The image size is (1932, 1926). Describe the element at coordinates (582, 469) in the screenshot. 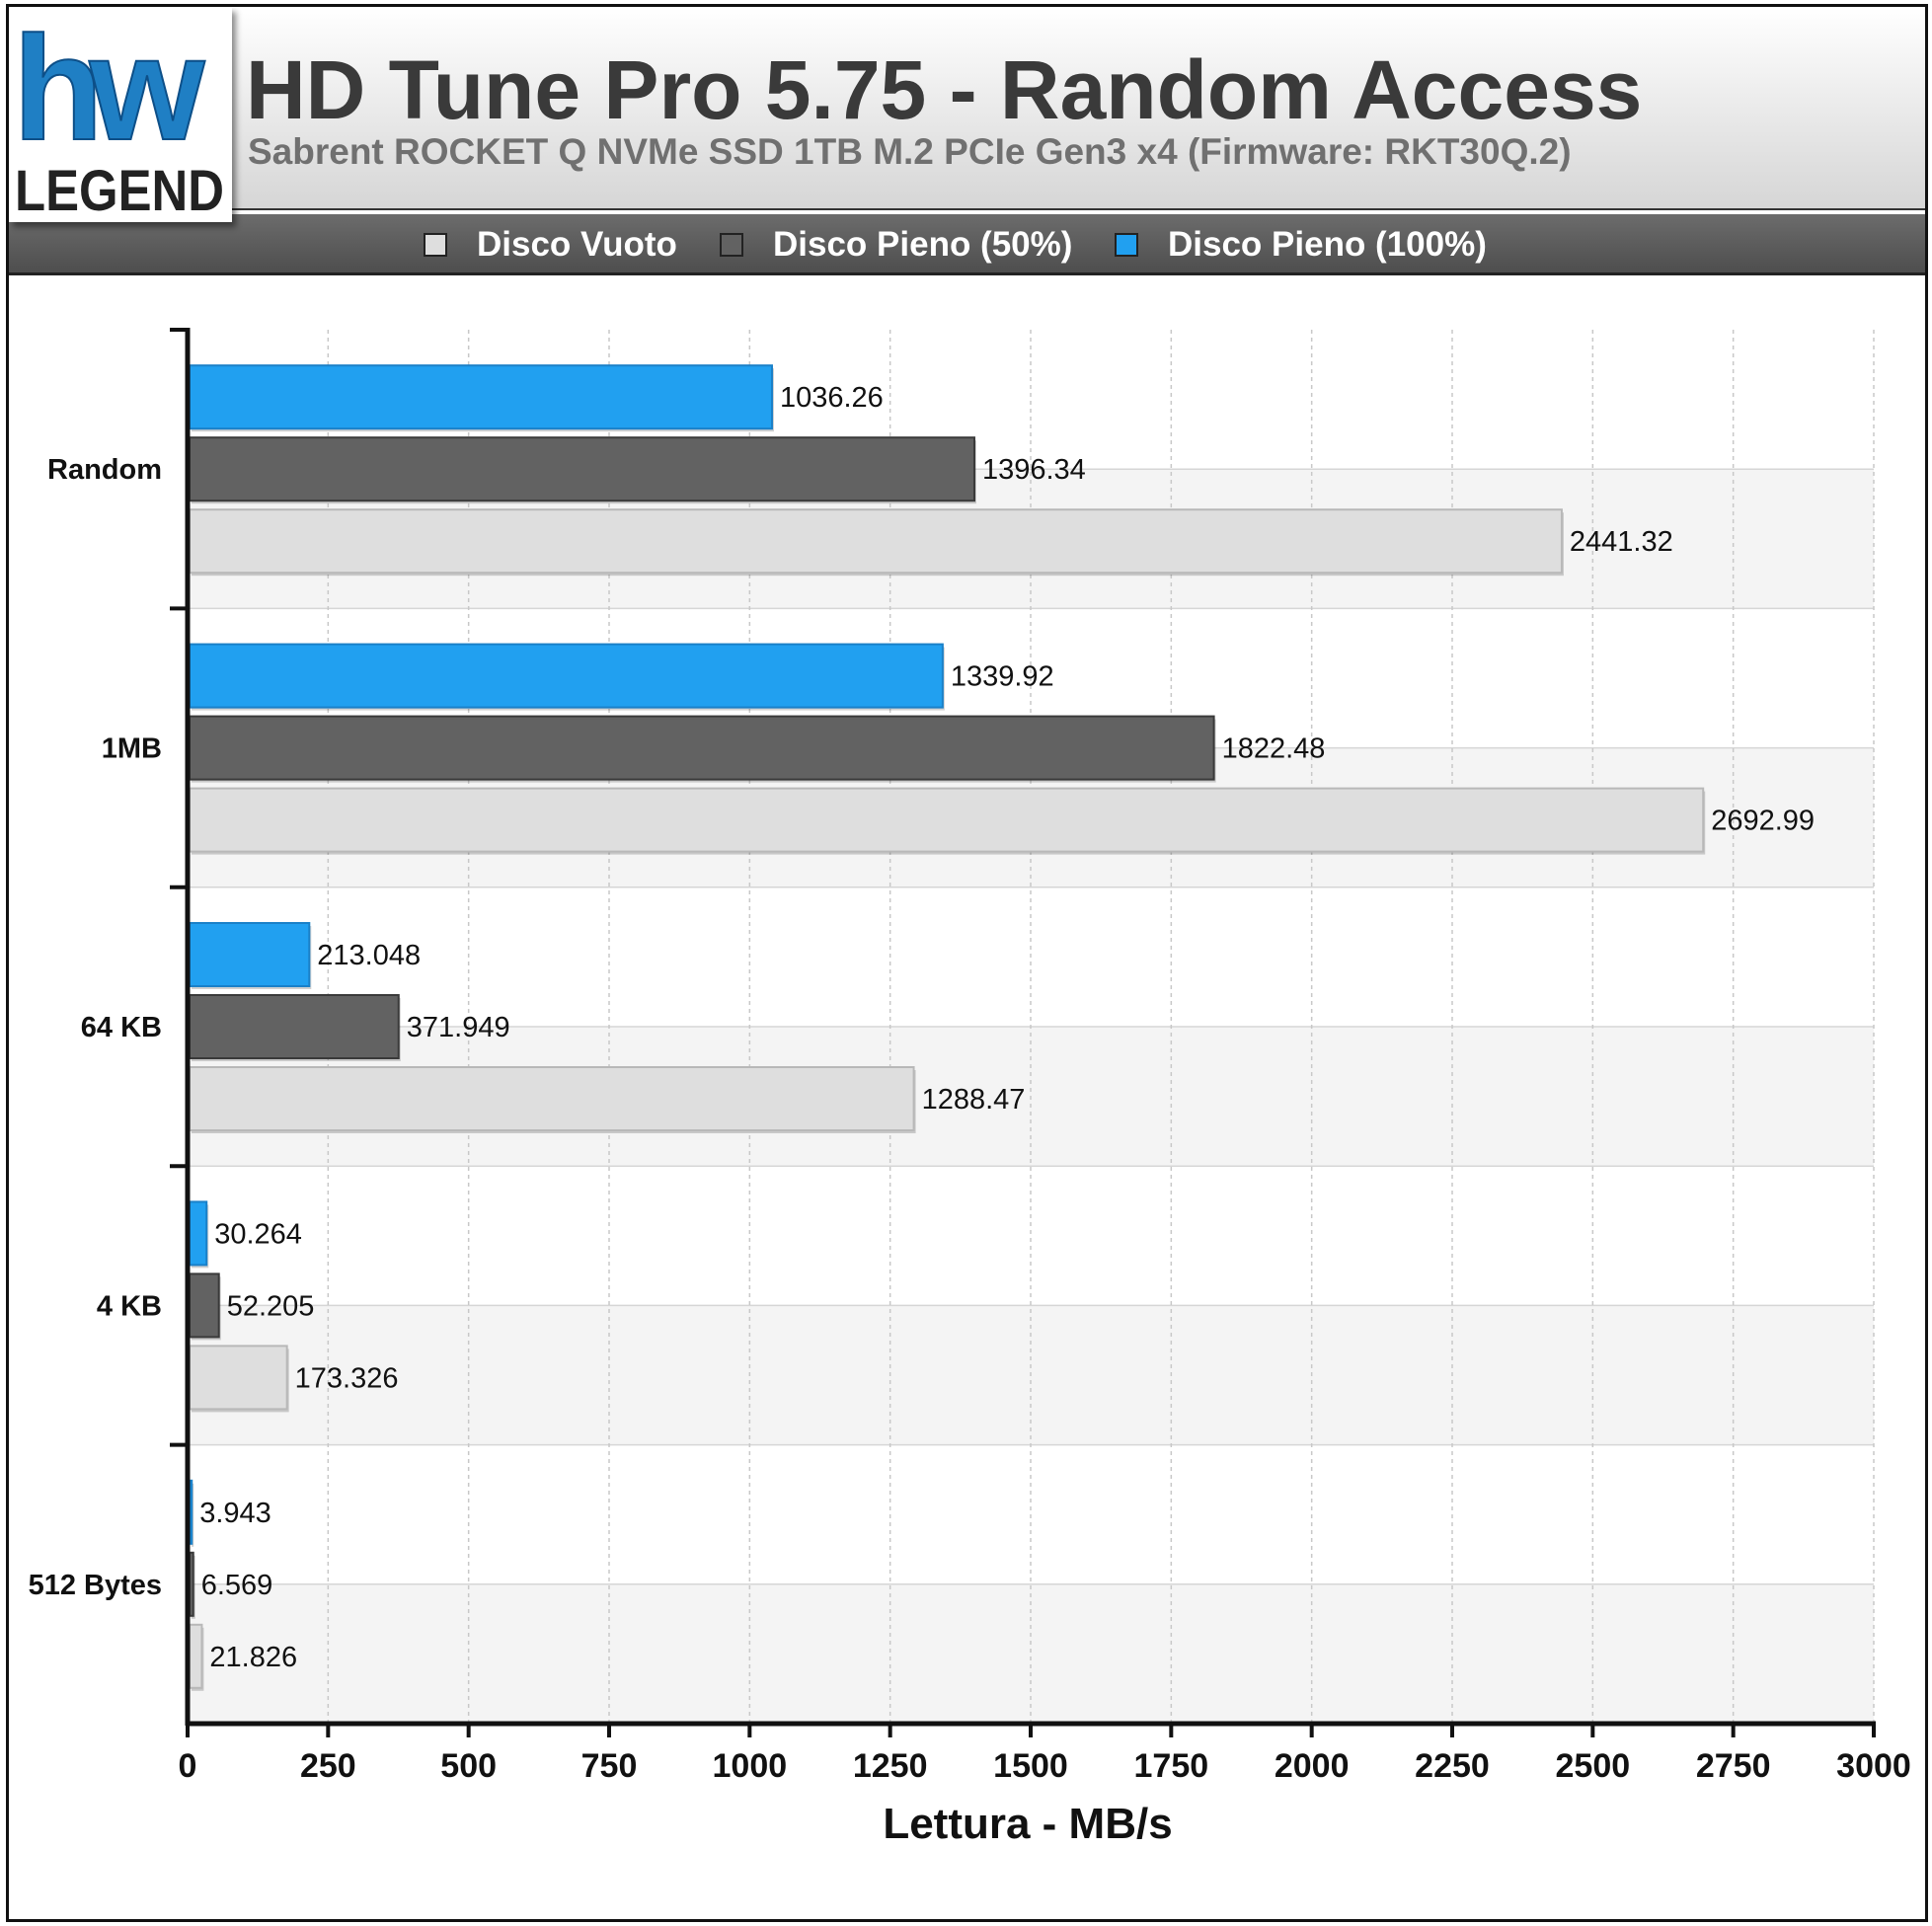

I see `bar-disco-pieno-50--0` at that location.